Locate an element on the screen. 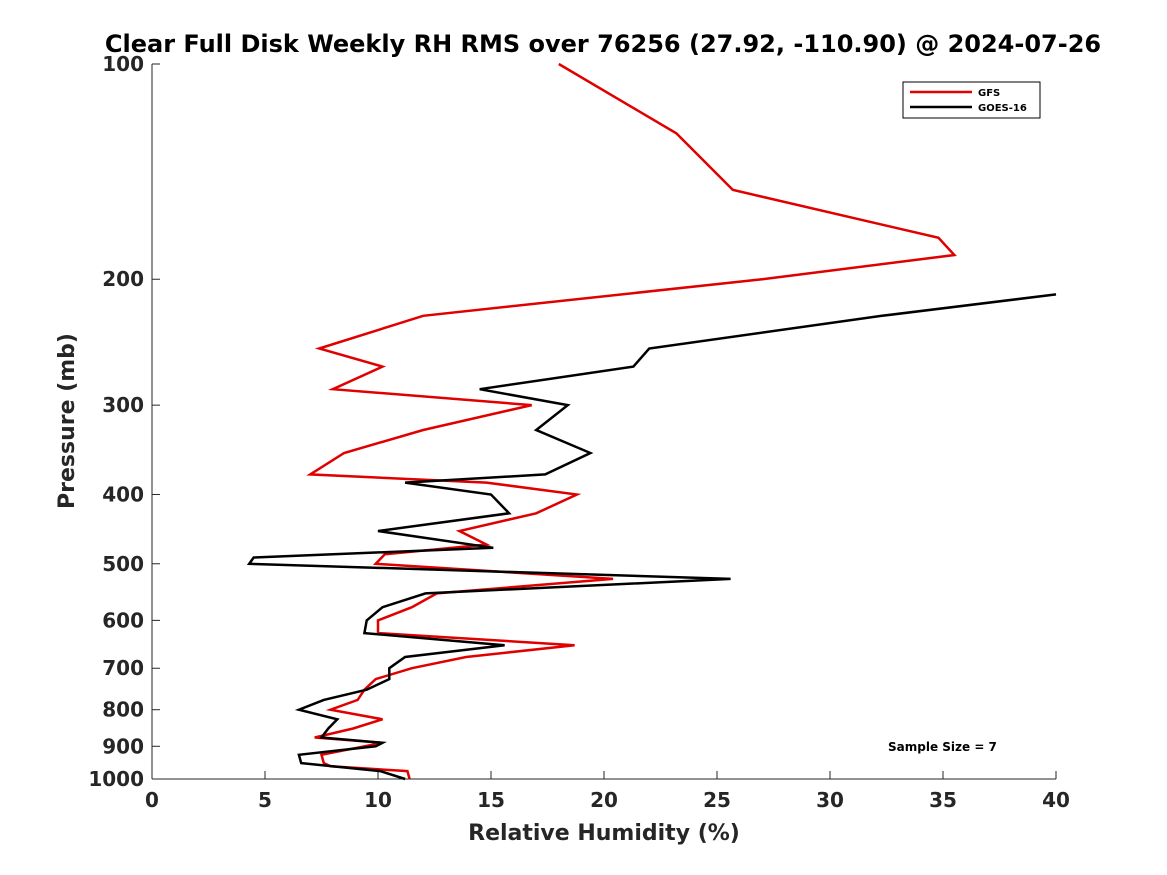 This screenshot has height=875, width=1167. sample-size-annotation: Sample Size = 7 is located at coordinates (942, 747).